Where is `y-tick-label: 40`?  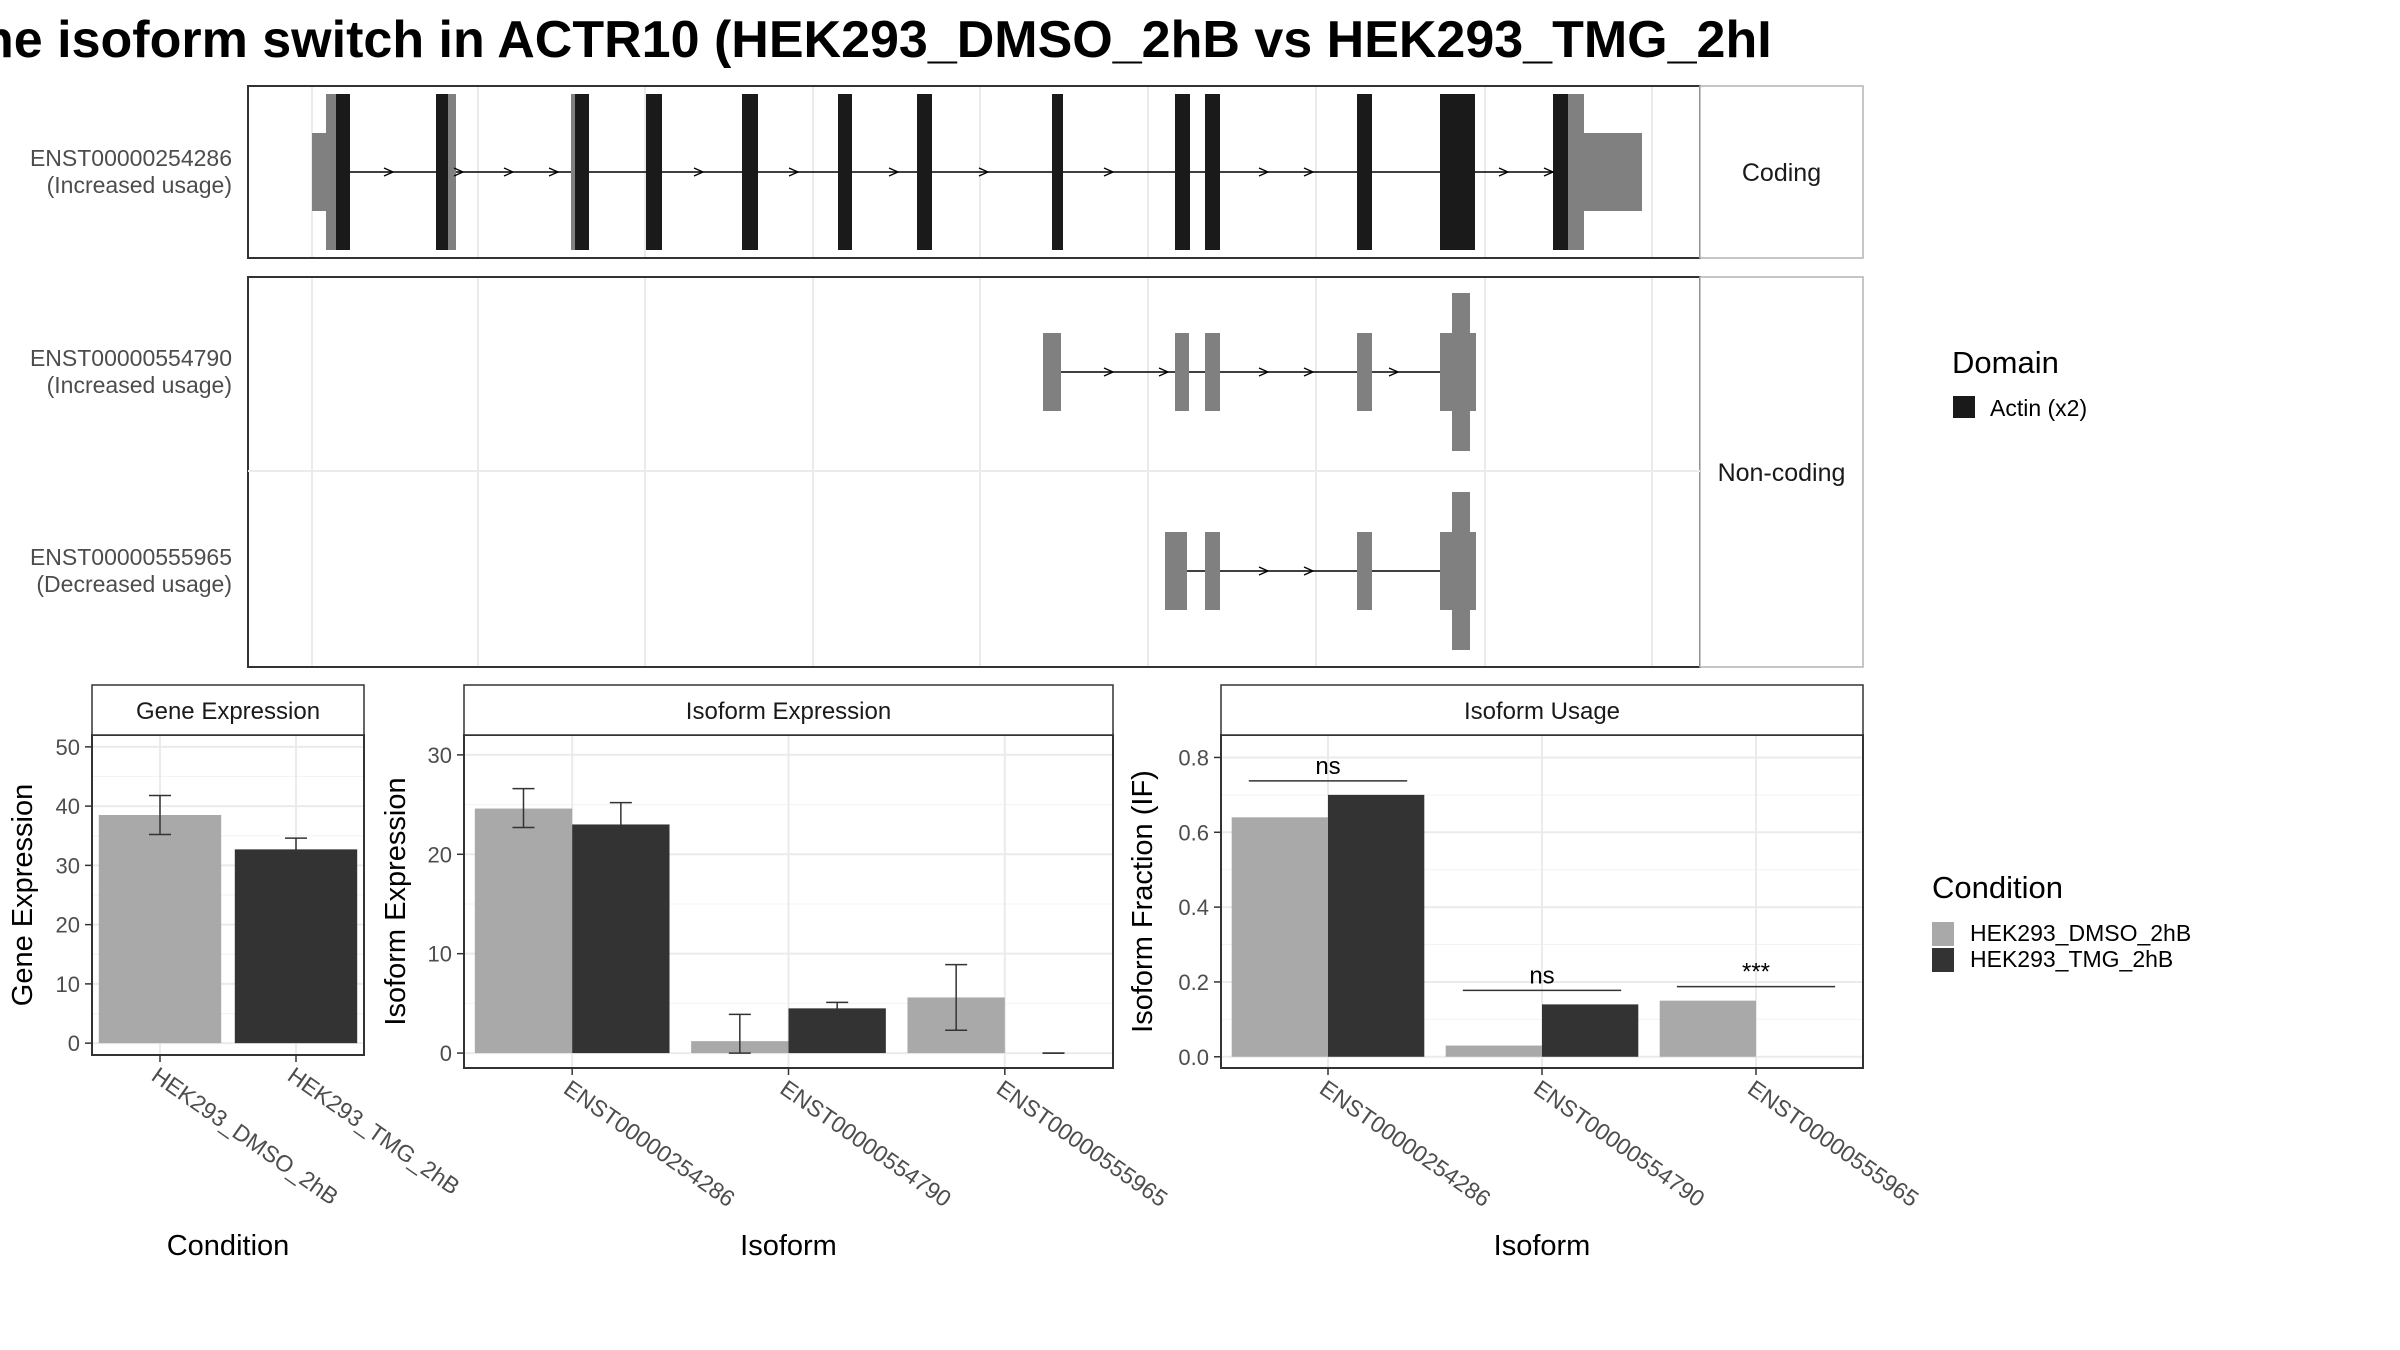 y-tick-label: 40 is located at coordinates (68, 806).